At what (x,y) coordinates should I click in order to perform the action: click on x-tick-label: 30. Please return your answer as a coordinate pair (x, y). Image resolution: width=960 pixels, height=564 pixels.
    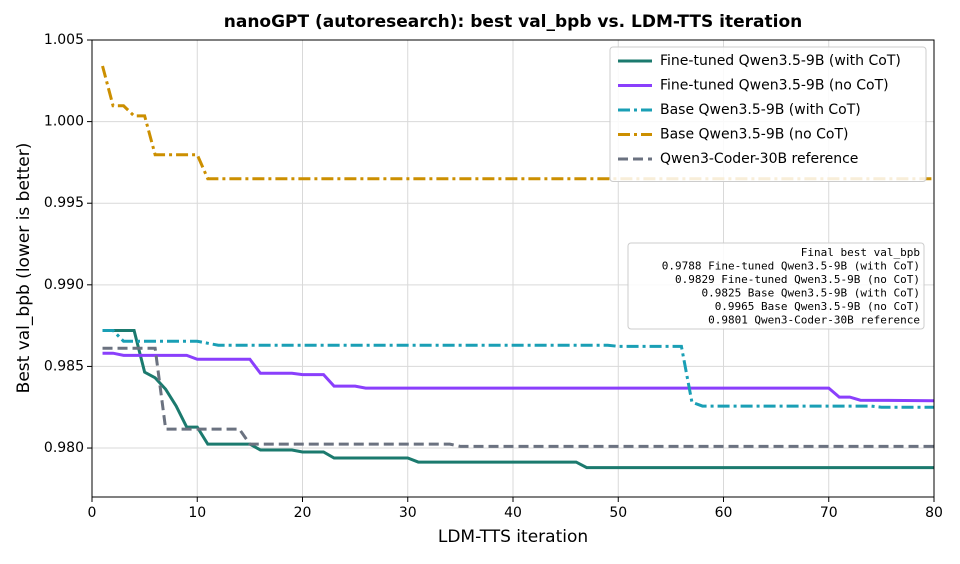
    Looking at the image, I should click on (408, 513).